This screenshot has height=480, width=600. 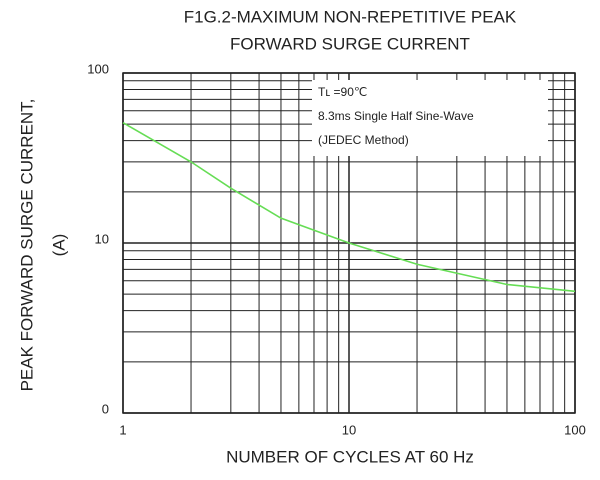 What do you see at coordinates (105, 408) in the screenshot?
I see `y-tick-label: 0` at bounding box center [105, 408].